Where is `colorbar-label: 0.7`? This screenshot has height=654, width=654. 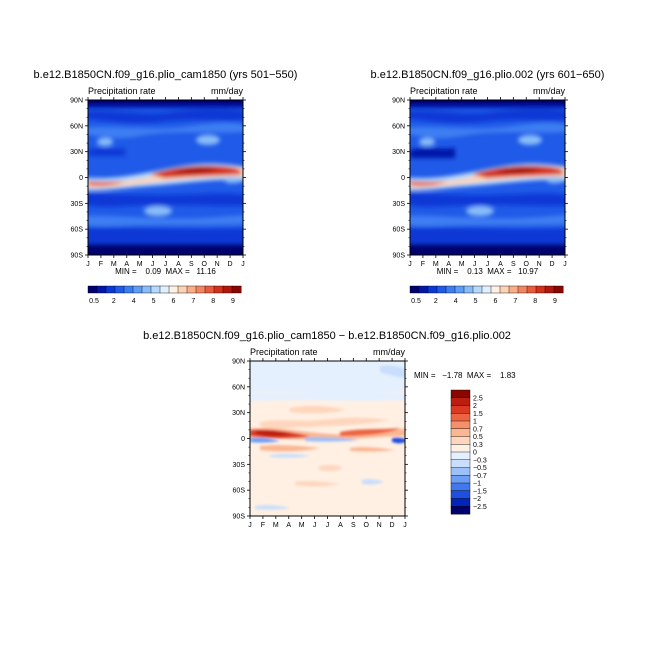 colorbar-label: 0.7 is located at coordinates (478, 429).